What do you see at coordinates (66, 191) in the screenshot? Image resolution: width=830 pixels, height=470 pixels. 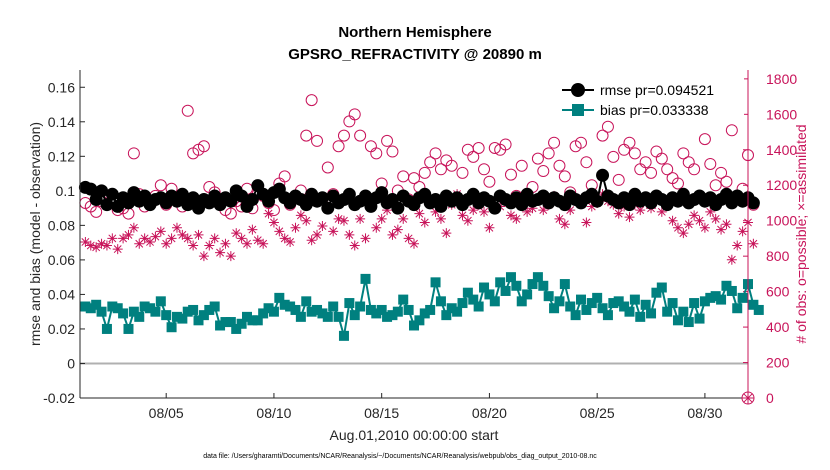 I see `left-tick-label: 0.1` at bounding box center [66, 191].